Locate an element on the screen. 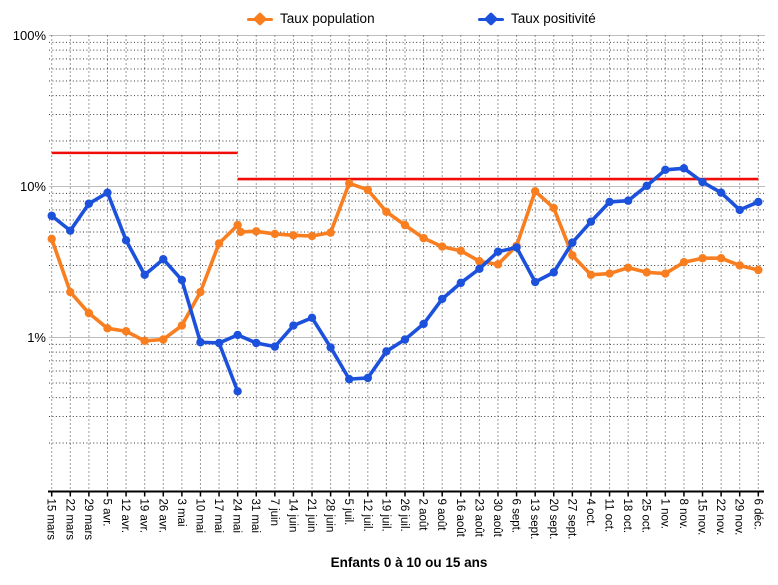 The image size is (778, 585). x-axis-label: 5 juil. is located at coordinates (348, 512).